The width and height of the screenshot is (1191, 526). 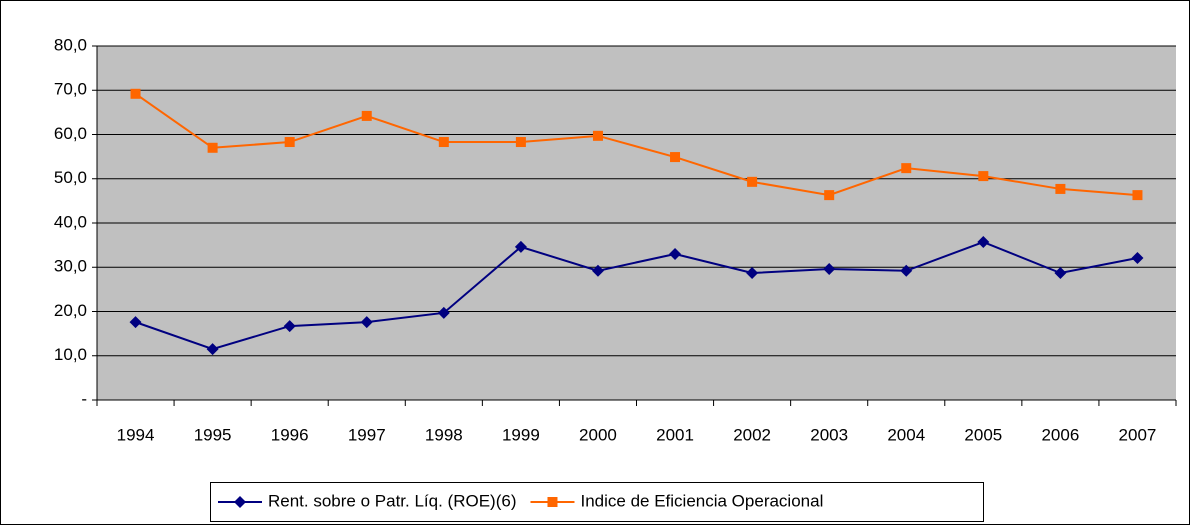 I want to click on x-tick-label: 2002, so click(x=752, y=434).